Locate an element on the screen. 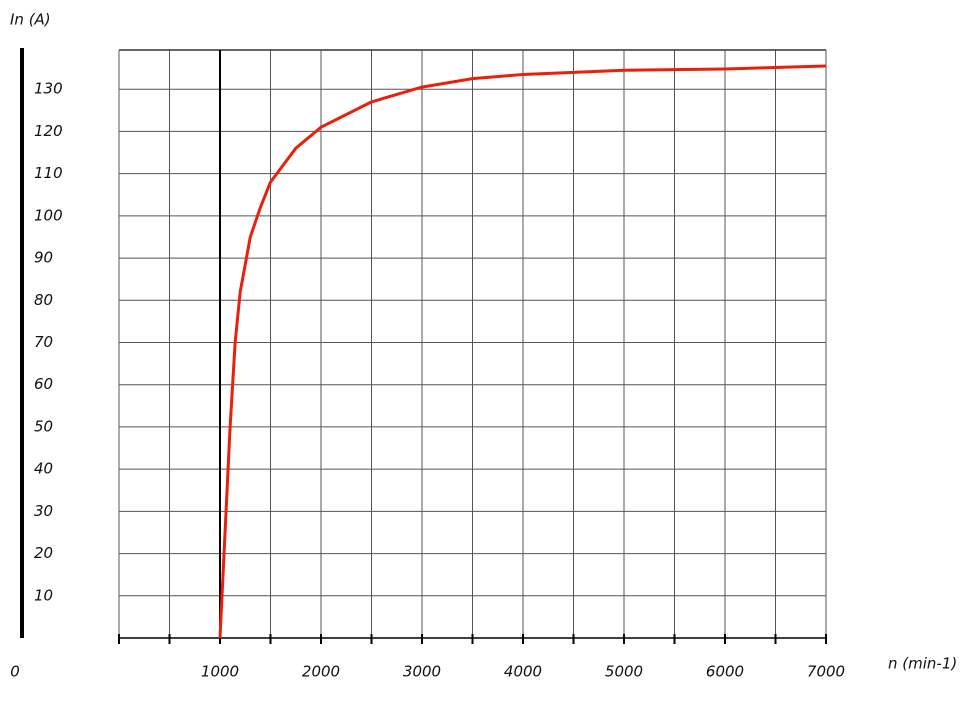 Image resolution: width=960 pixels, height=713 pixels. y-tick-label: 50 is located at coordinates (43, 426).